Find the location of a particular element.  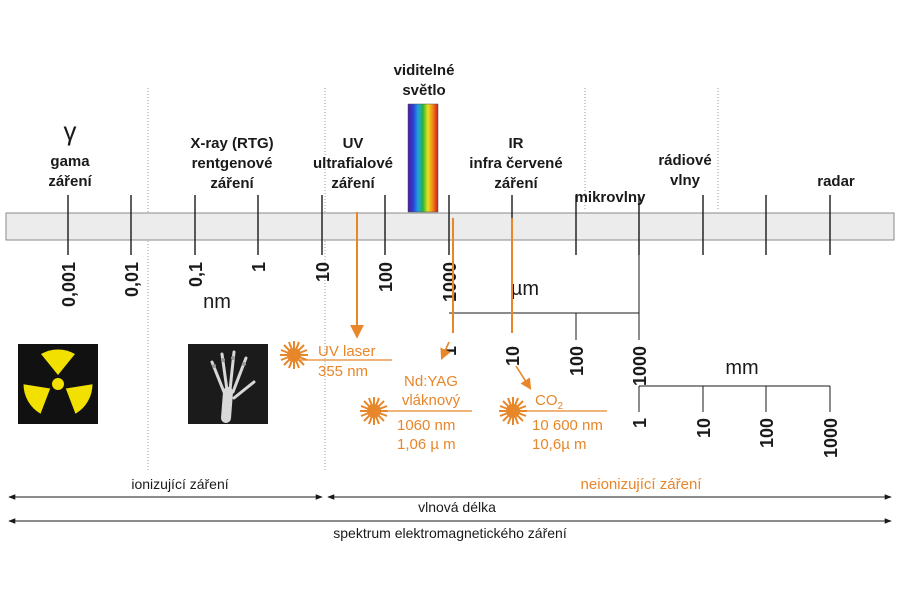

um-tick-label: 10 is located at coordinates (513, 356).